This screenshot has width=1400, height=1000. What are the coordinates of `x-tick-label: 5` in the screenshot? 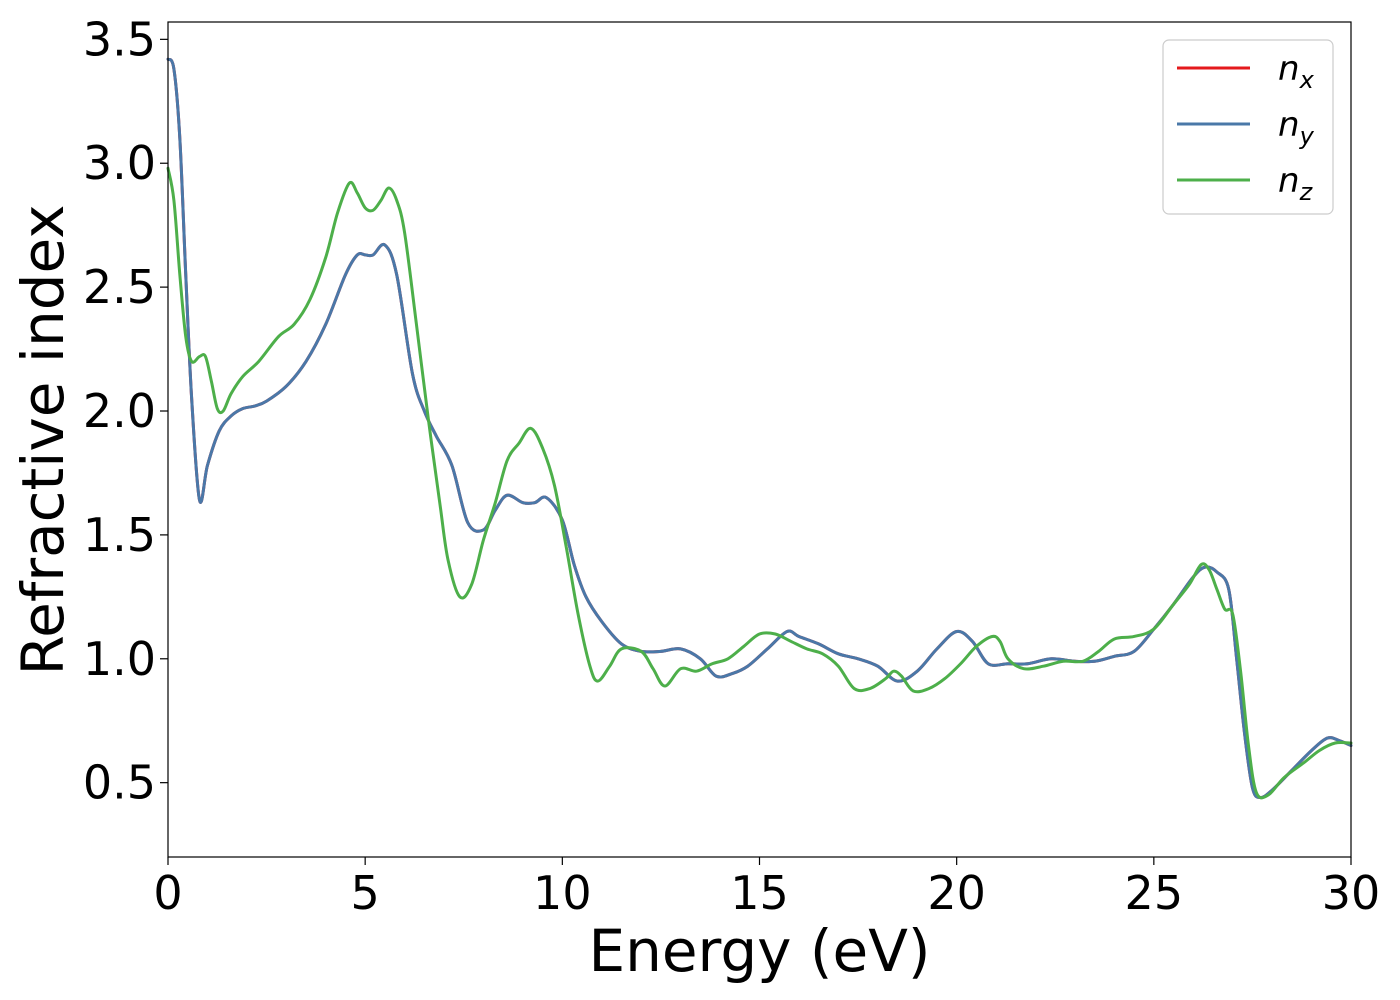 It's located at (365, 893).